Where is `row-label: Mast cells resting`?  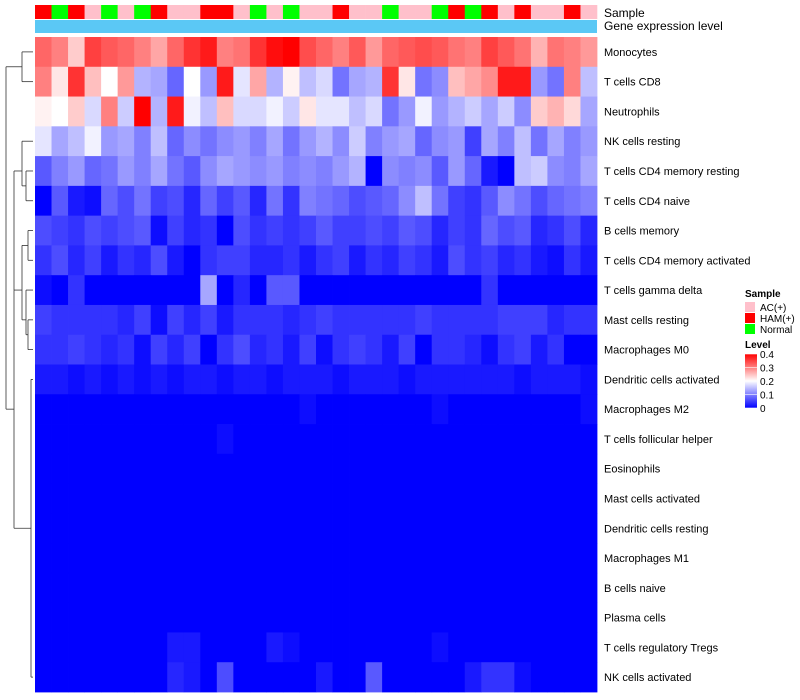 row-label: Mast cells resting is located at coordinates (646, 321).